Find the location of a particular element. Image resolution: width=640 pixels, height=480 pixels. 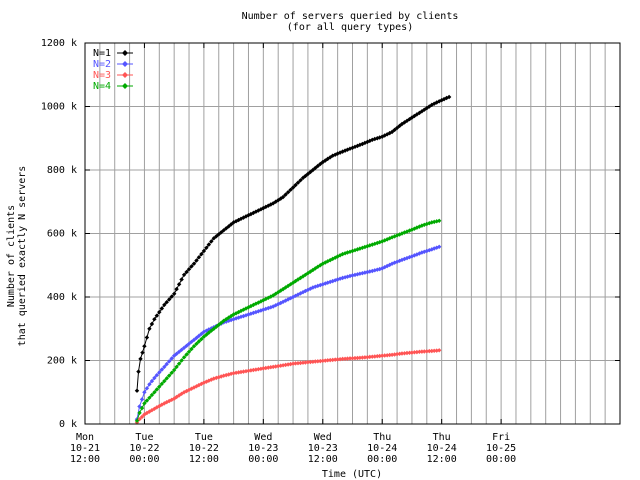

chart-title: Number of servers queried by clients is located at coordinates (350, 16).